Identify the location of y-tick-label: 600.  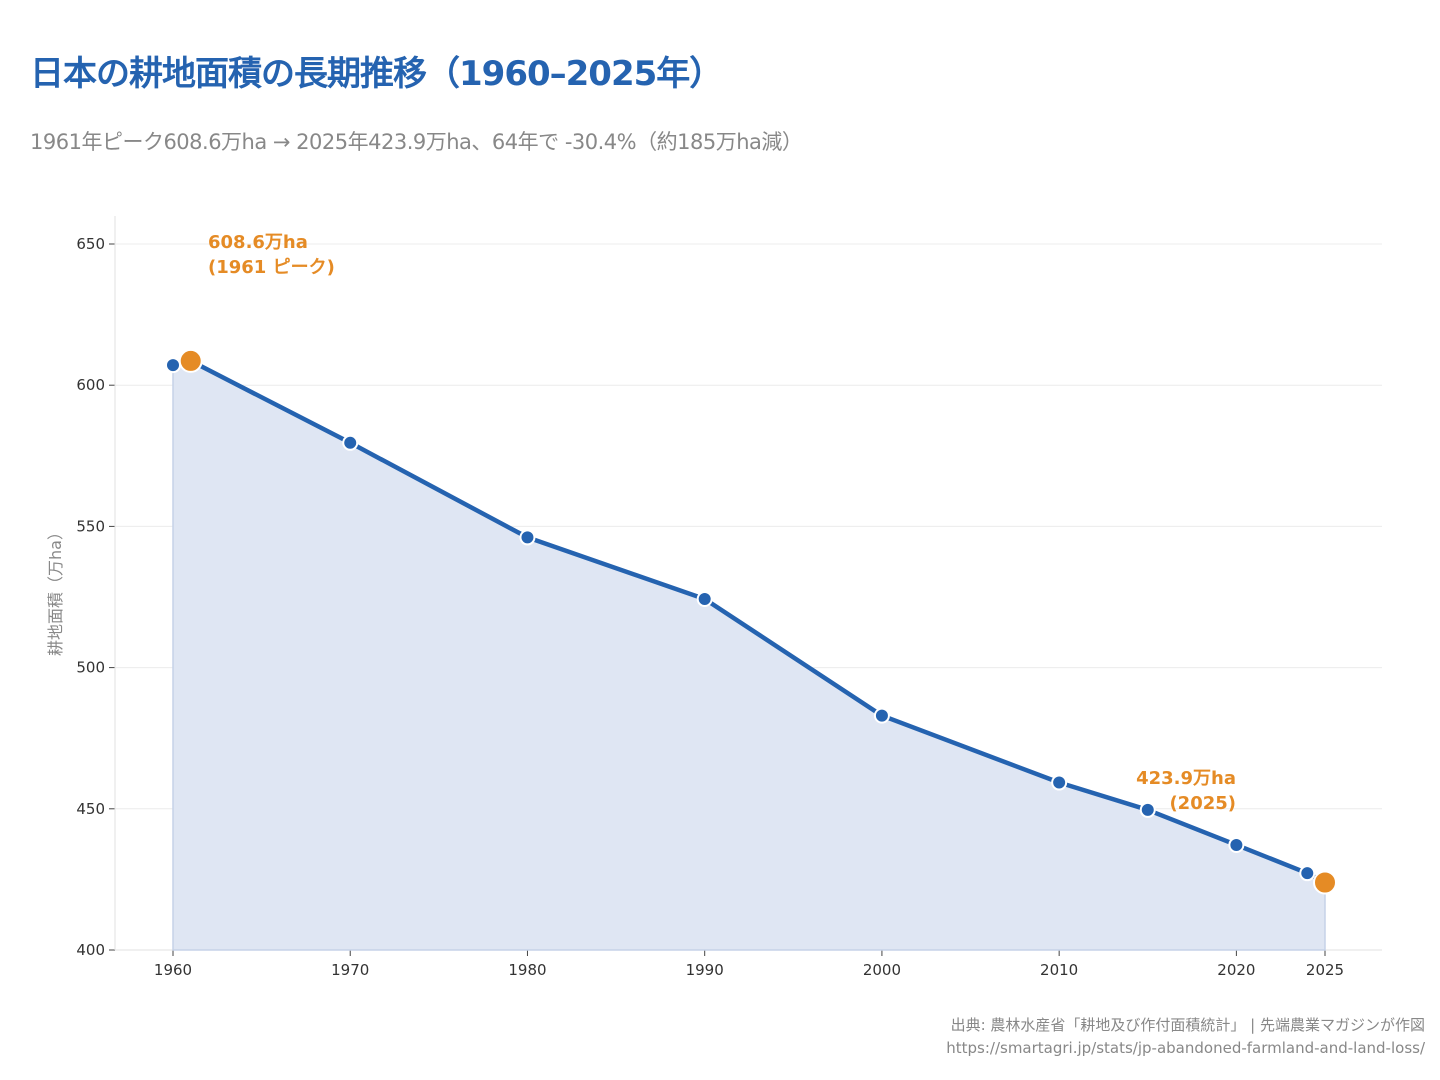
(90, 385).